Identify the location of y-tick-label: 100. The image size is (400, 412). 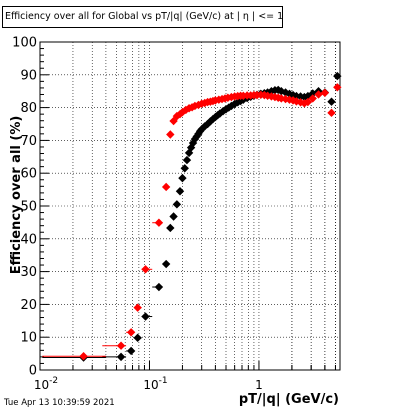
(24, 43).